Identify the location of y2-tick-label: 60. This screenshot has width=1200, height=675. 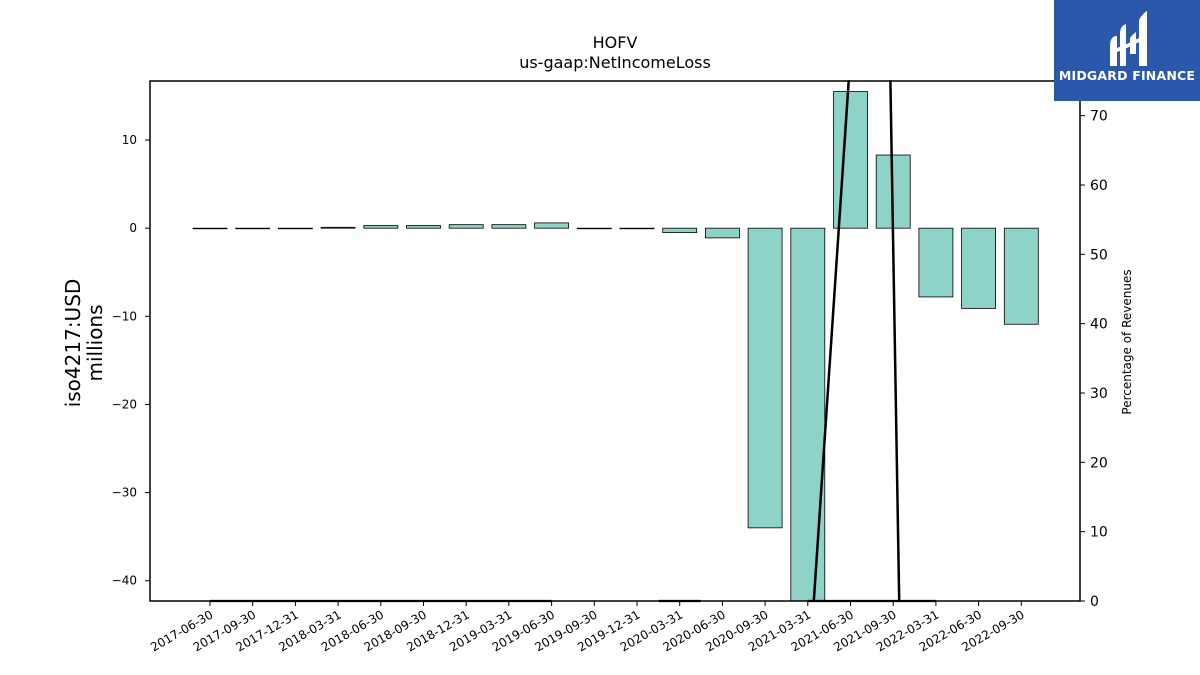
(1099, 186).